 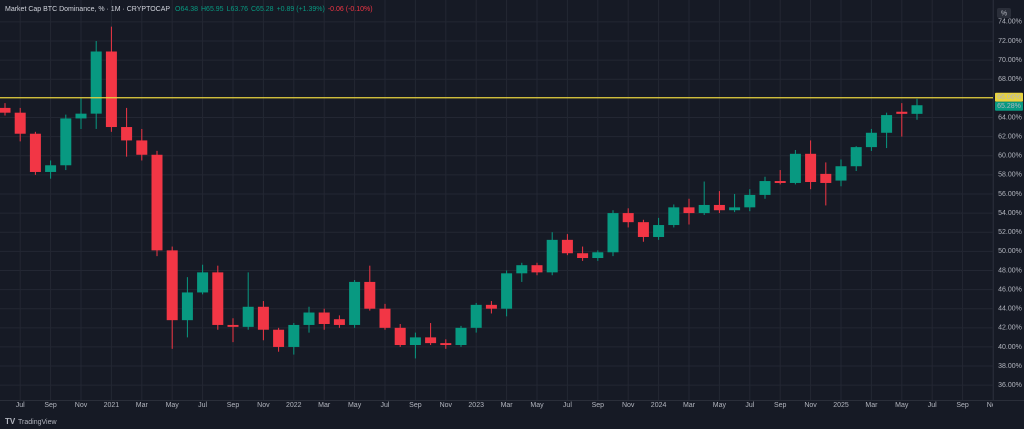 What do you see at coordinates (476, 405) in the screenshot?
I see `x-tick-label: 2023` at bounding box center [476, 405].